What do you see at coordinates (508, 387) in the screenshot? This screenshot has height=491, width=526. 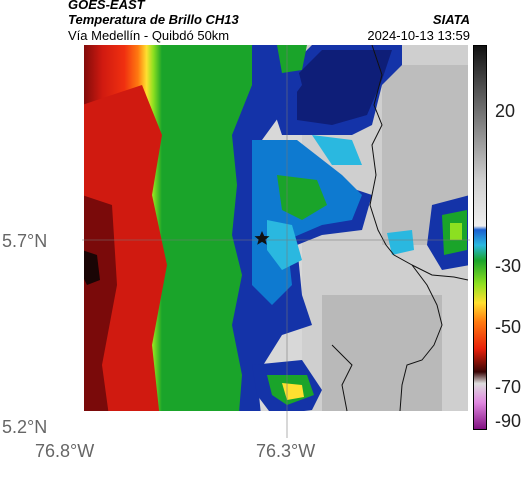 I see `colorbar-tick: -70` at bounding box center [508, 387].